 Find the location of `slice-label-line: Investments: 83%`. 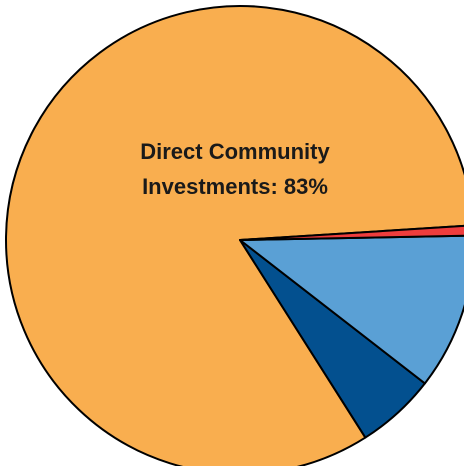

slice-label-line: Investments: 83% is located at coordinates (235, 186).